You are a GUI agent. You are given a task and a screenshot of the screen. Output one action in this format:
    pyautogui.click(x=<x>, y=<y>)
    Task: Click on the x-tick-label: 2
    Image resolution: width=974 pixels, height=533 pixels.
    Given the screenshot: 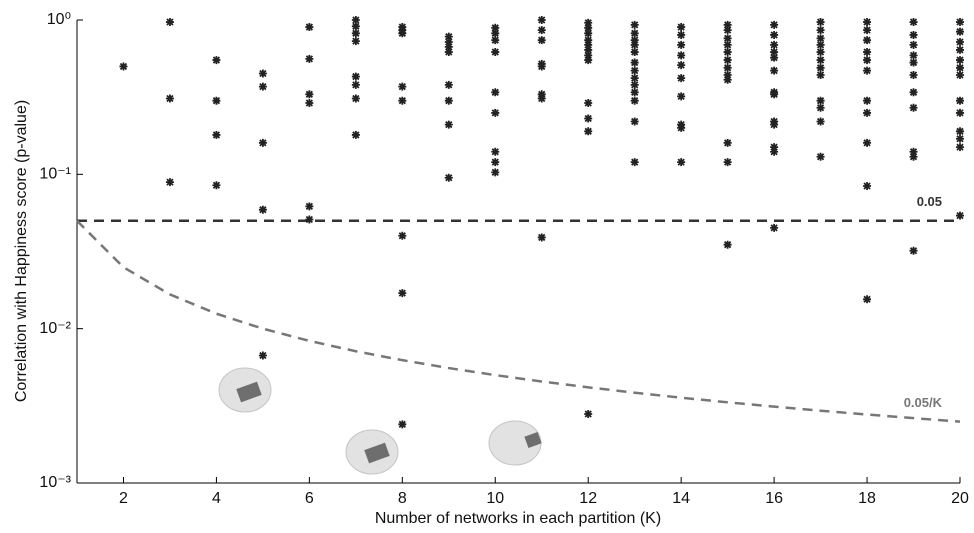 What is the action you would take?
    pyautogui.click(x=123, y=498)
    